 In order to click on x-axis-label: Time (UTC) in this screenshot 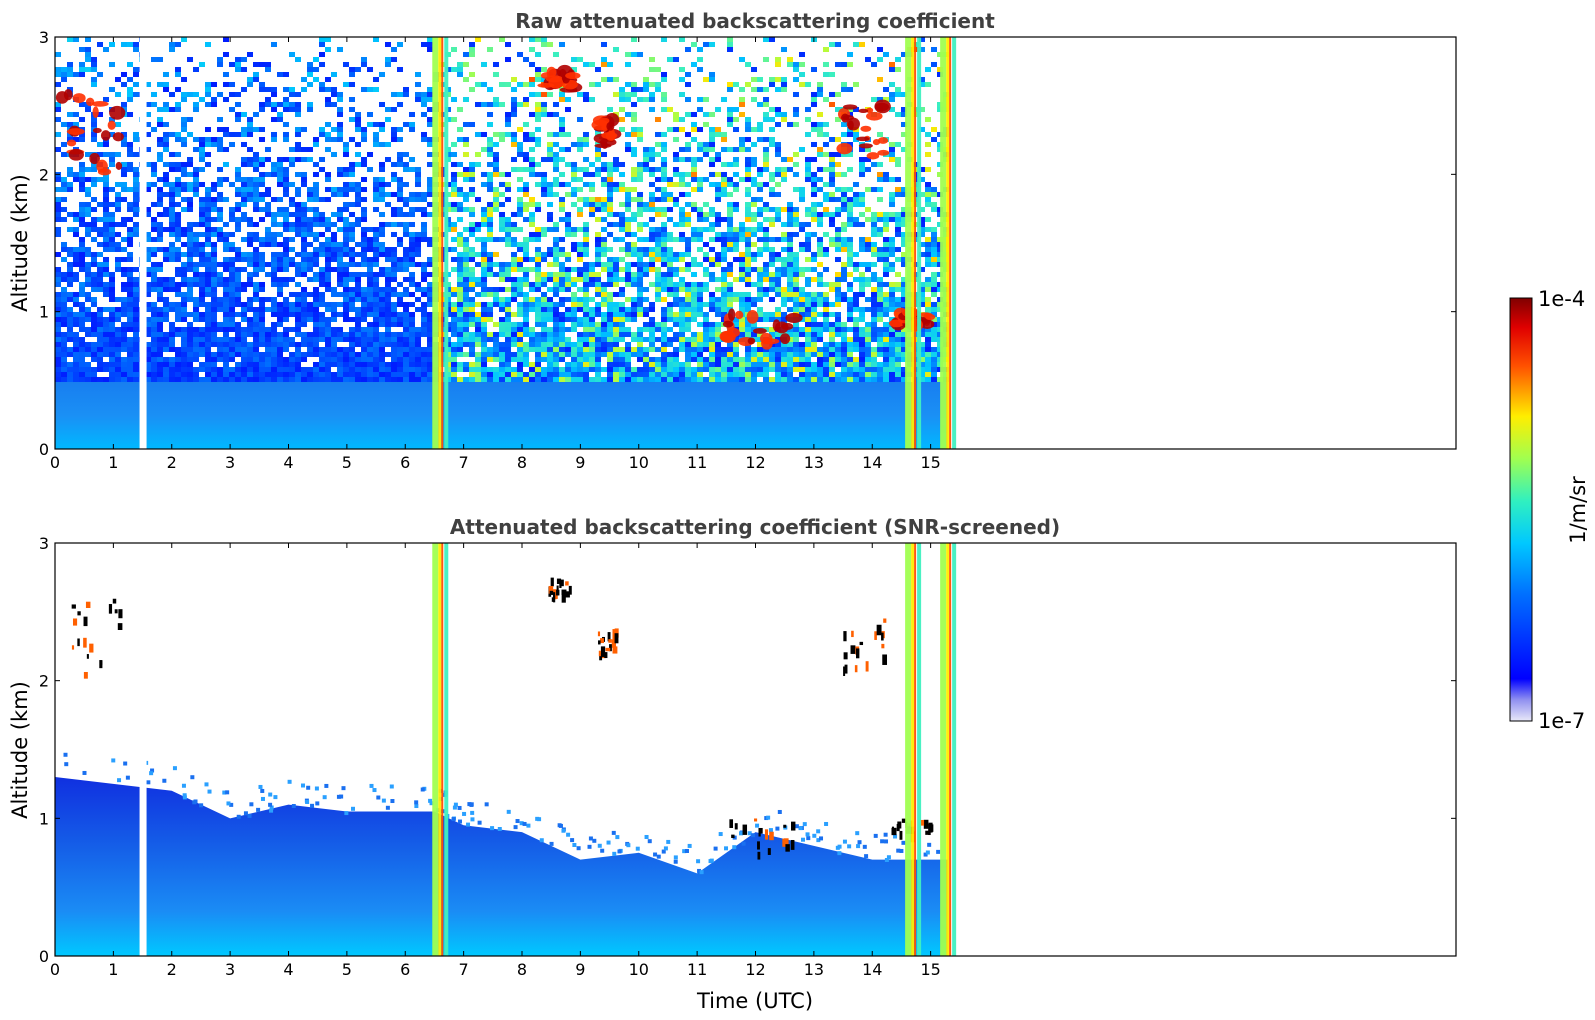, I will do `click(754, 1001)`.